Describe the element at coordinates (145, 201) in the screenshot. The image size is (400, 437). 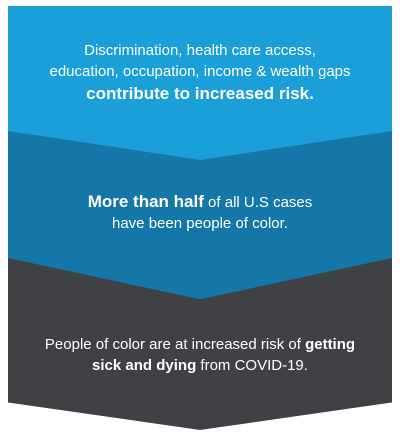
I see `step-2-bold-phrase: More than half` at that location.